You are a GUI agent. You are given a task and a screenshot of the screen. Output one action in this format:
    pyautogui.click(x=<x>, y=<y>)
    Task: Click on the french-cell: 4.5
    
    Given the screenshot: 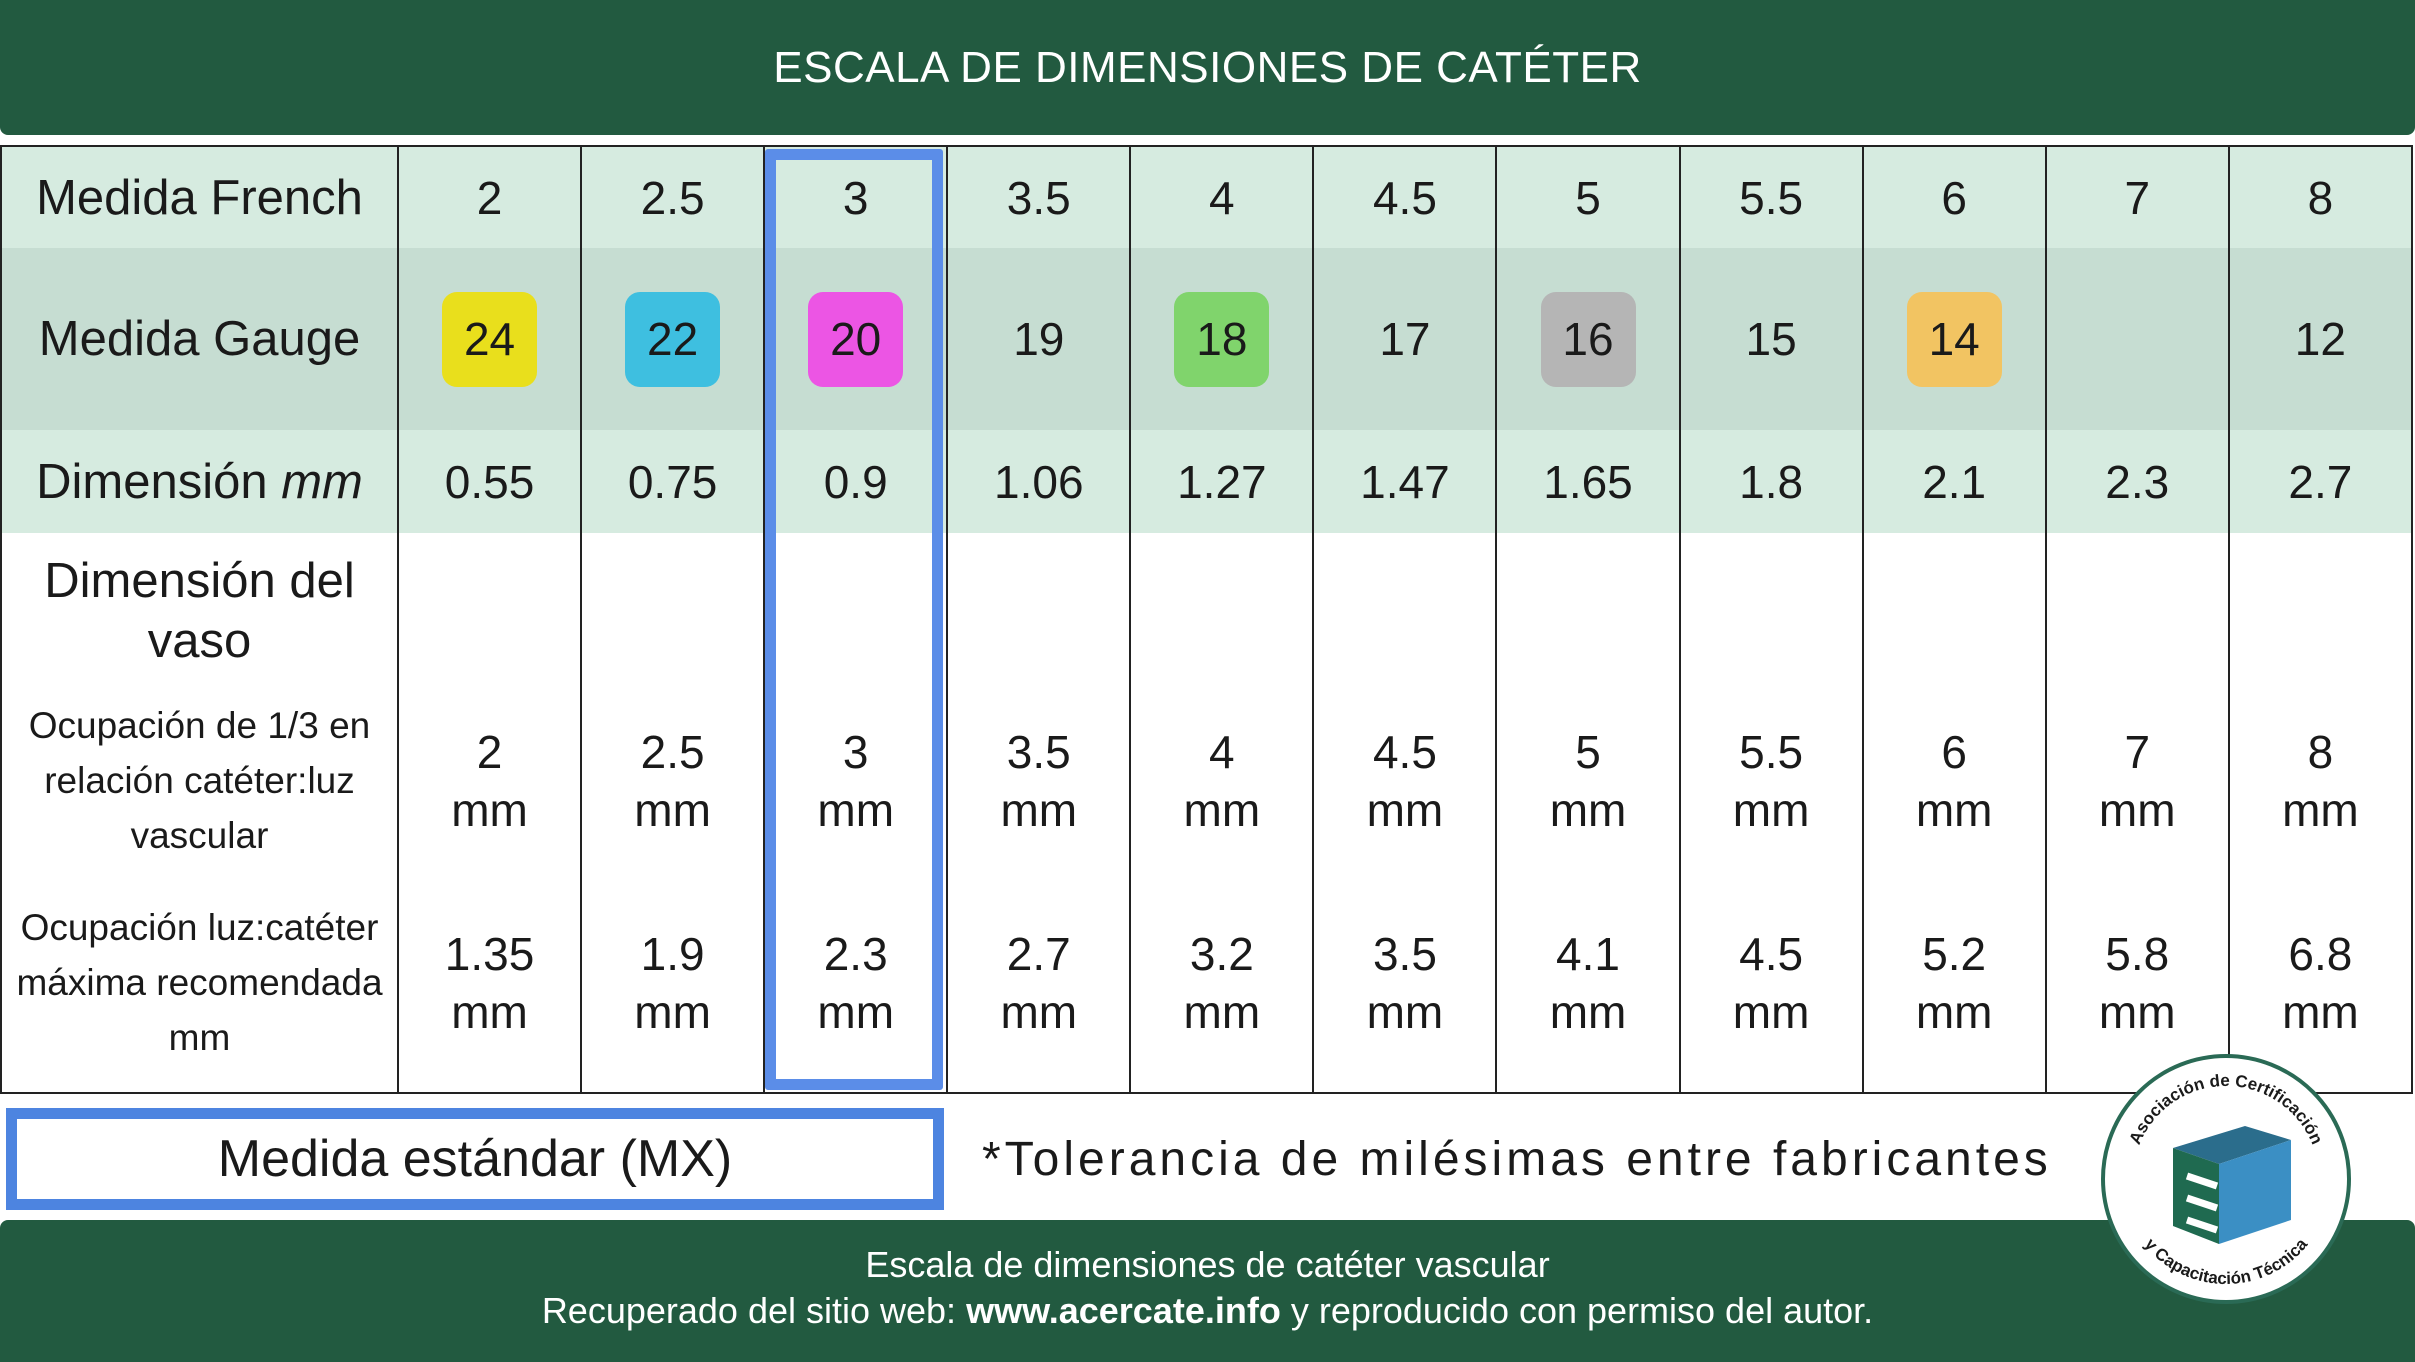 What is the action you would take?
    pyautogui.click(x=1405, y=196)
    